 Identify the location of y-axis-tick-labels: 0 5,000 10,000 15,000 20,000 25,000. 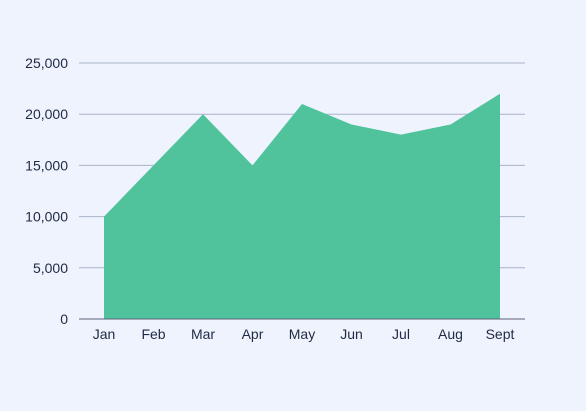
(46, 191).